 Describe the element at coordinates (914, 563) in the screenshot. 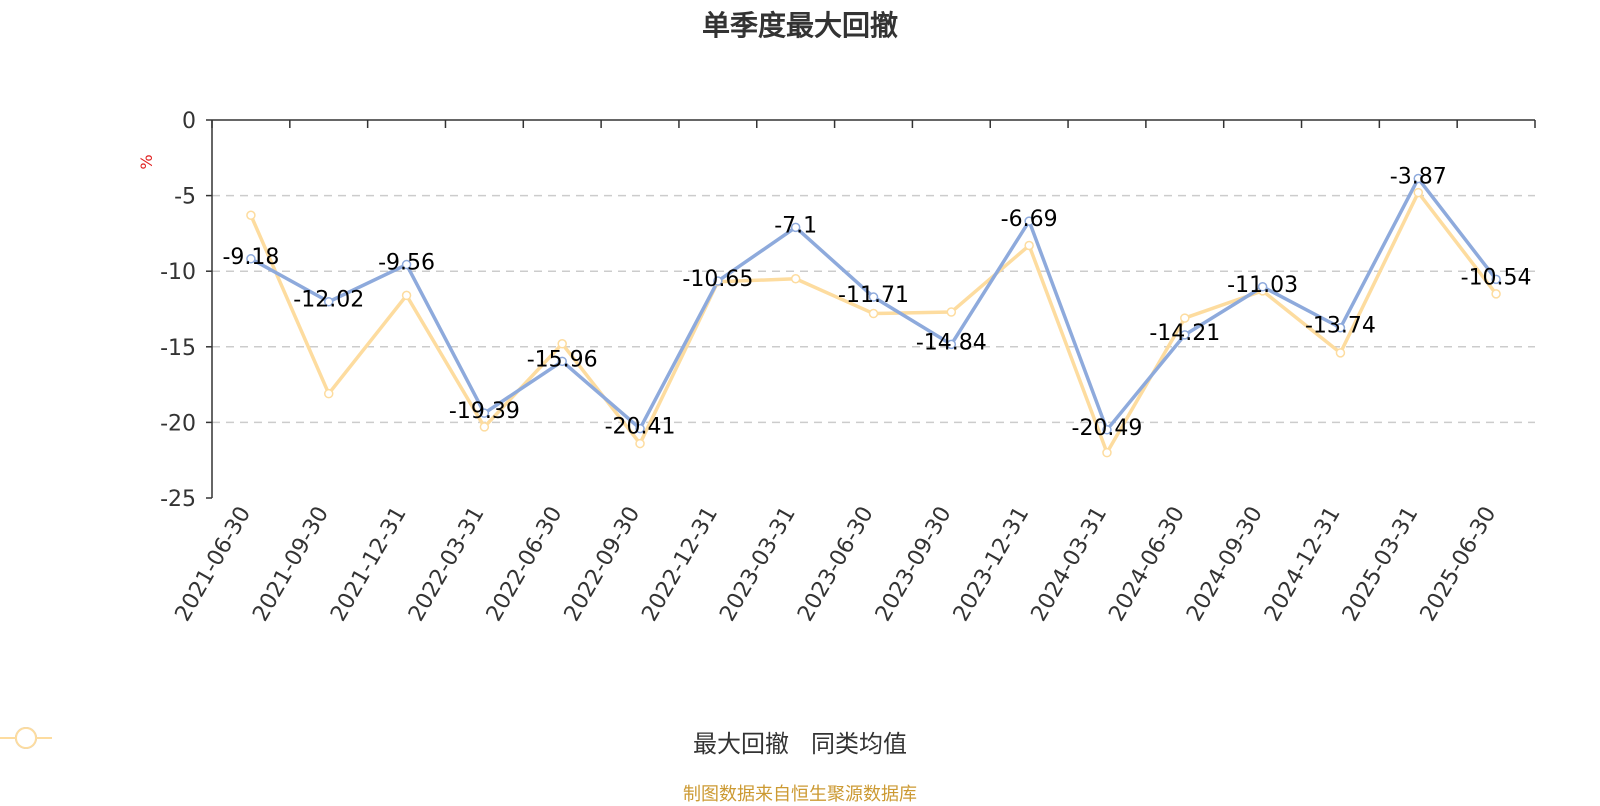

I see `x-tick-label: 2023-09-30` at that location.